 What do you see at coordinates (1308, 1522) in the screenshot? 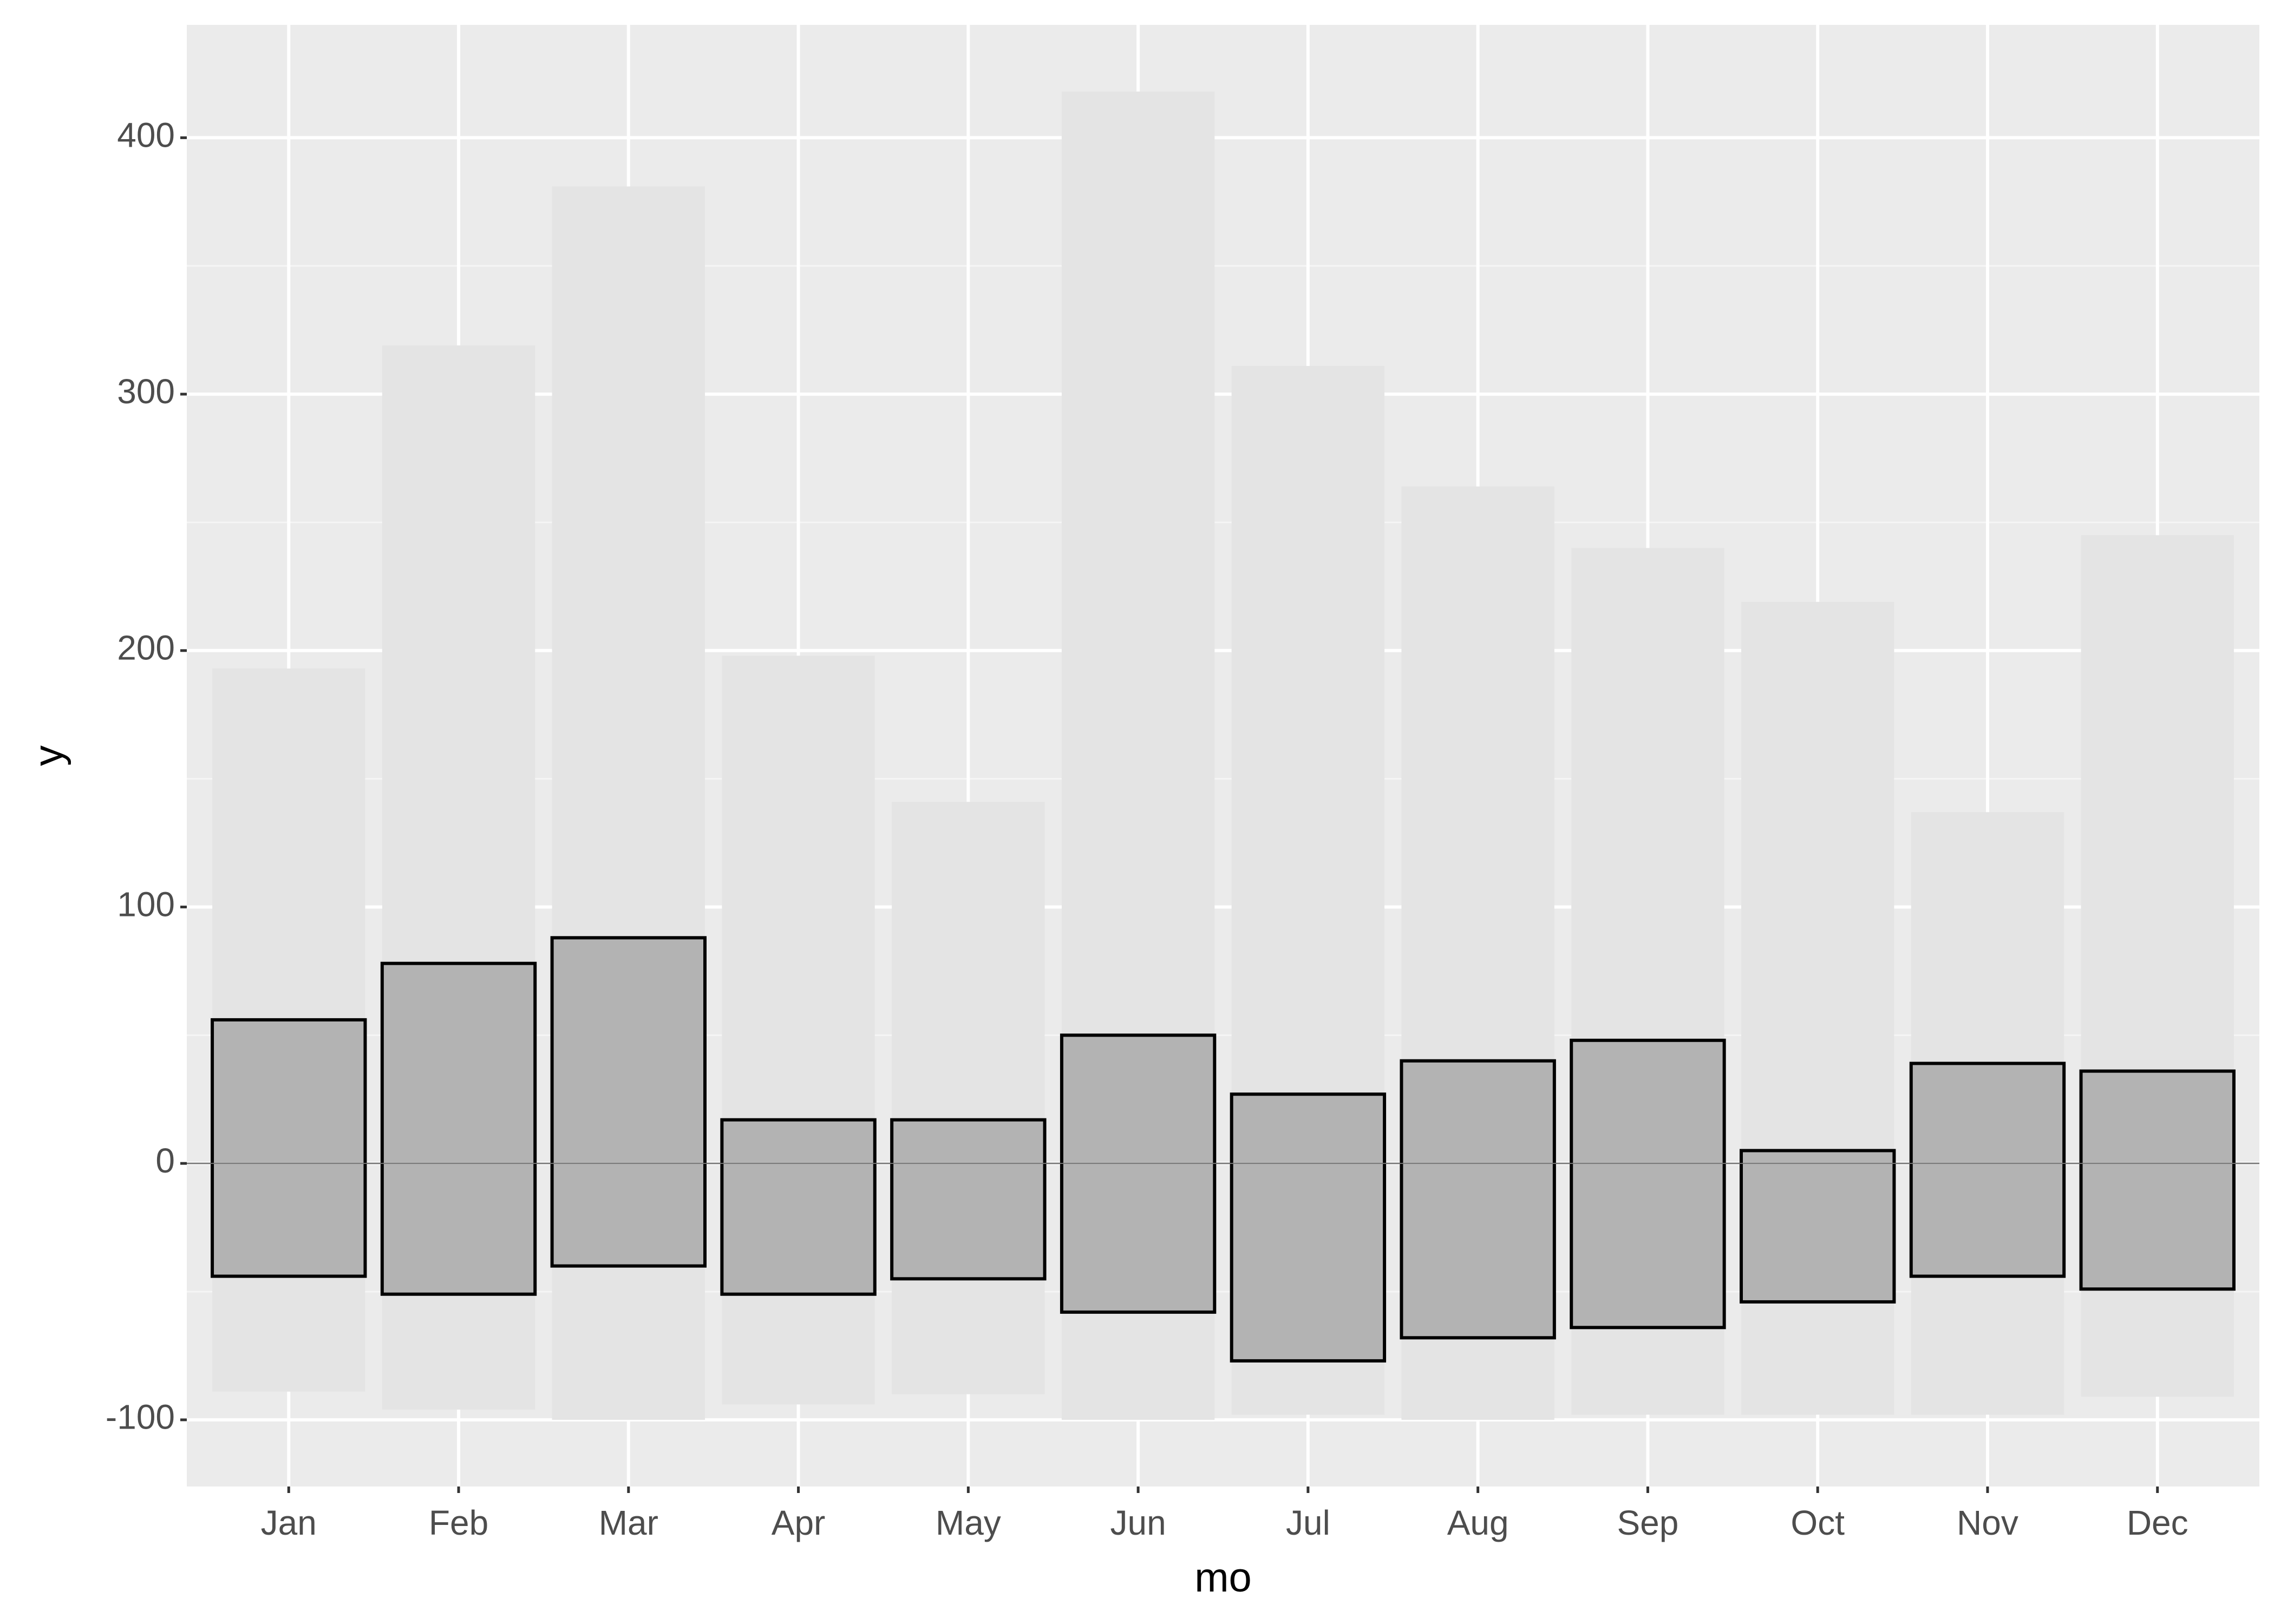
I see `x-tick-label: Jul` at bounding box center [1308, 1522].